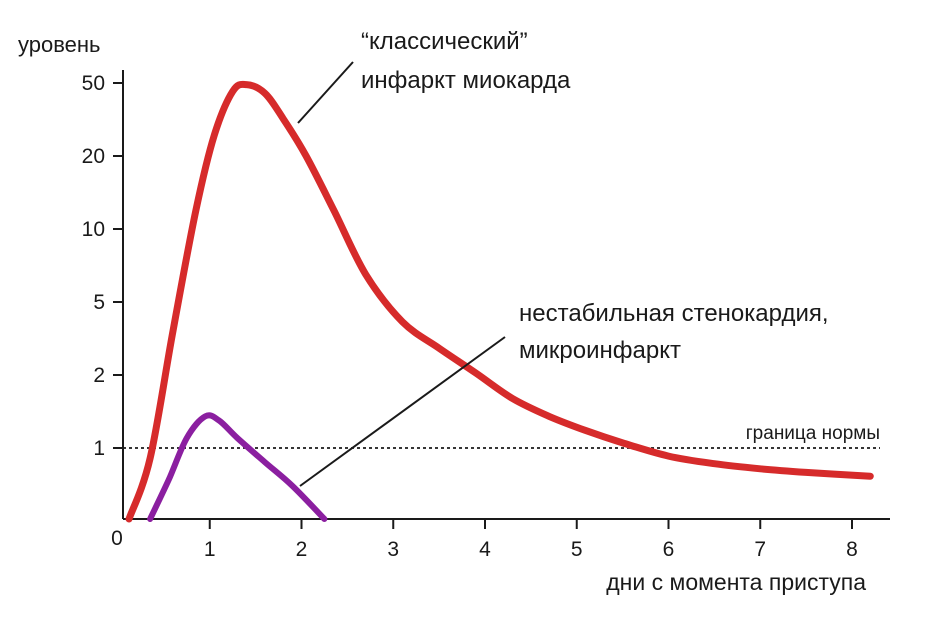 Image resolution: width=946 pixels, height=618 pixels. What do you see at coordinates (852, 549) in the screenshot?
I see `x-tick-label: 8` at bounding box center [852, 549].